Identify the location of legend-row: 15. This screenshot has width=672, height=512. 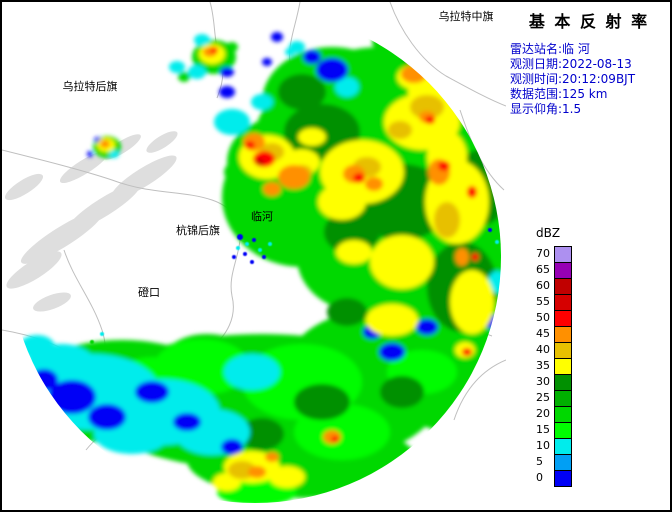
(554, 430).